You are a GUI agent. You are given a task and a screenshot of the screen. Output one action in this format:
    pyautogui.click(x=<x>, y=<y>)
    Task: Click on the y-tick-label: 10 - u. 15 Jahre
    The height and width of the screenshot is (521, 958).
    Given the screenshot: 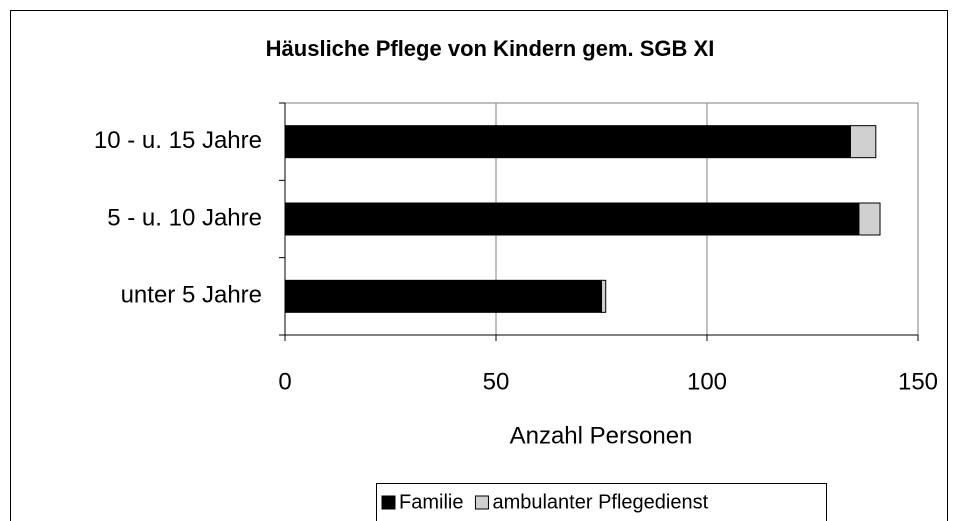 What is the action you would take?
    pyautogui.click(x=178, y=140)
    